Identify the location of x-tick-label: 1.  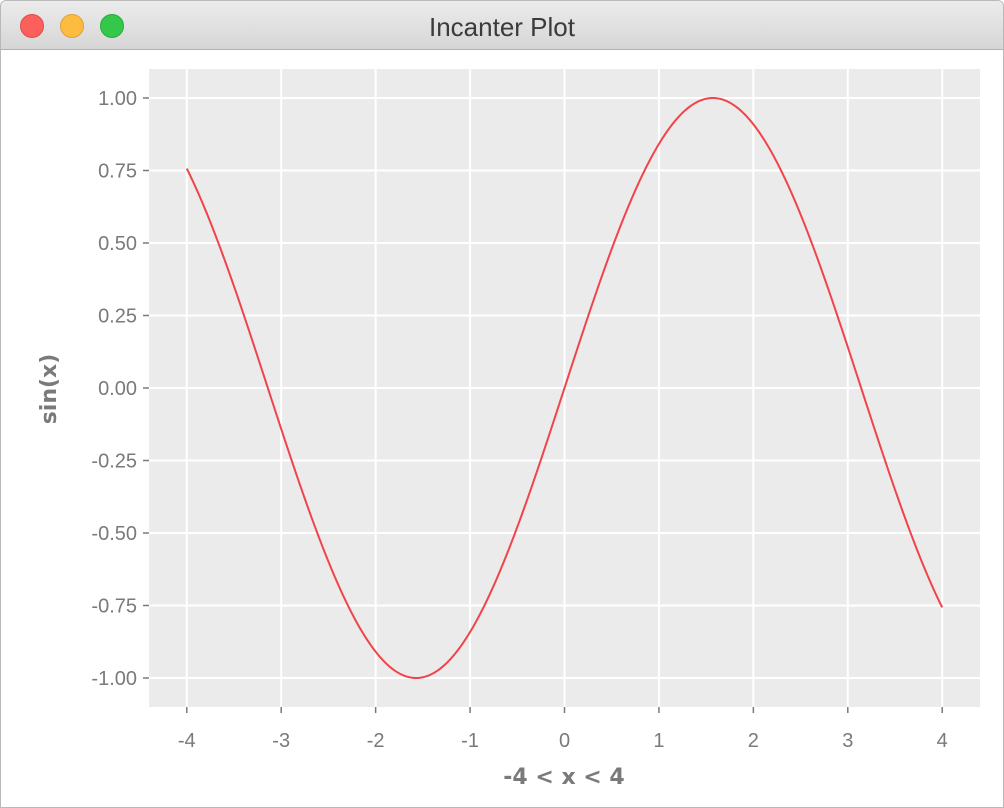
(658, 741).